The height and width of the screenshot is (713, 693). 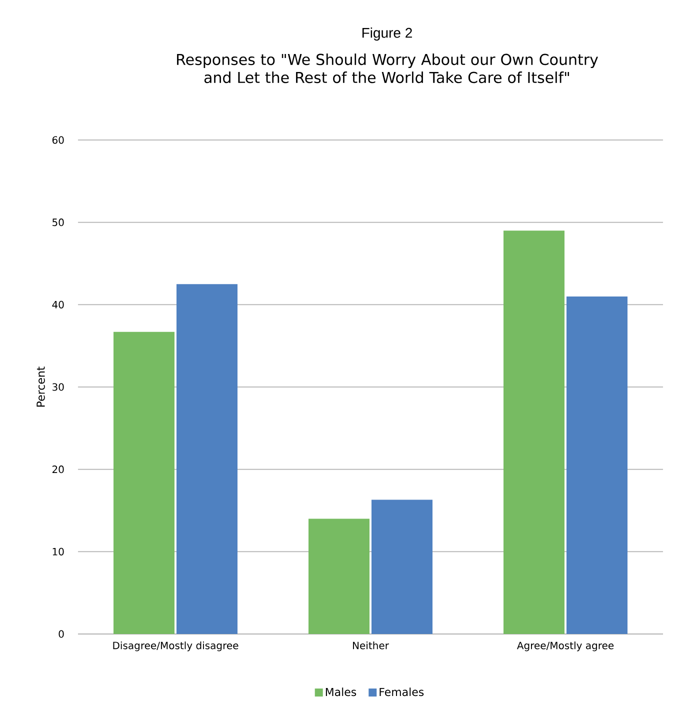 What do you see at coordinates (58, 222) in the screenshot?
I see `y-tick-label: 50` at bounding box center [58, 222].